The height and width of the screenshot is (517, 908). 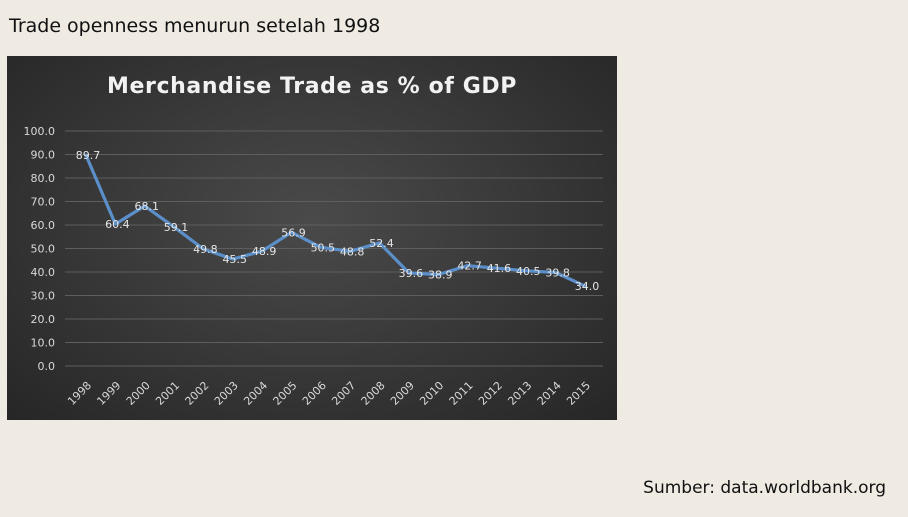 What do you see at coordinates (373, 393) in the screenshot?
I see `x-tick-label: 2008` at bounding box center [373, 393].